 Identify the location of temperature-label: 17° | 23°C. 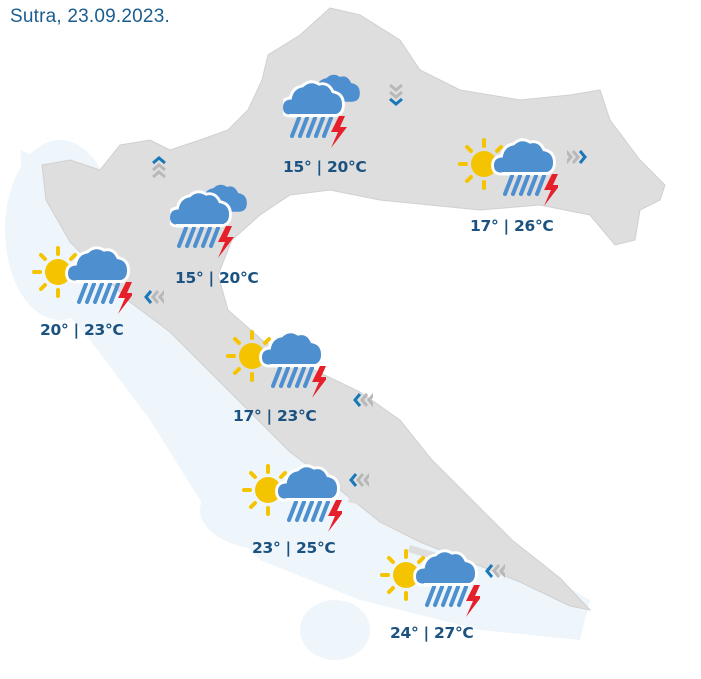
(275, 416).